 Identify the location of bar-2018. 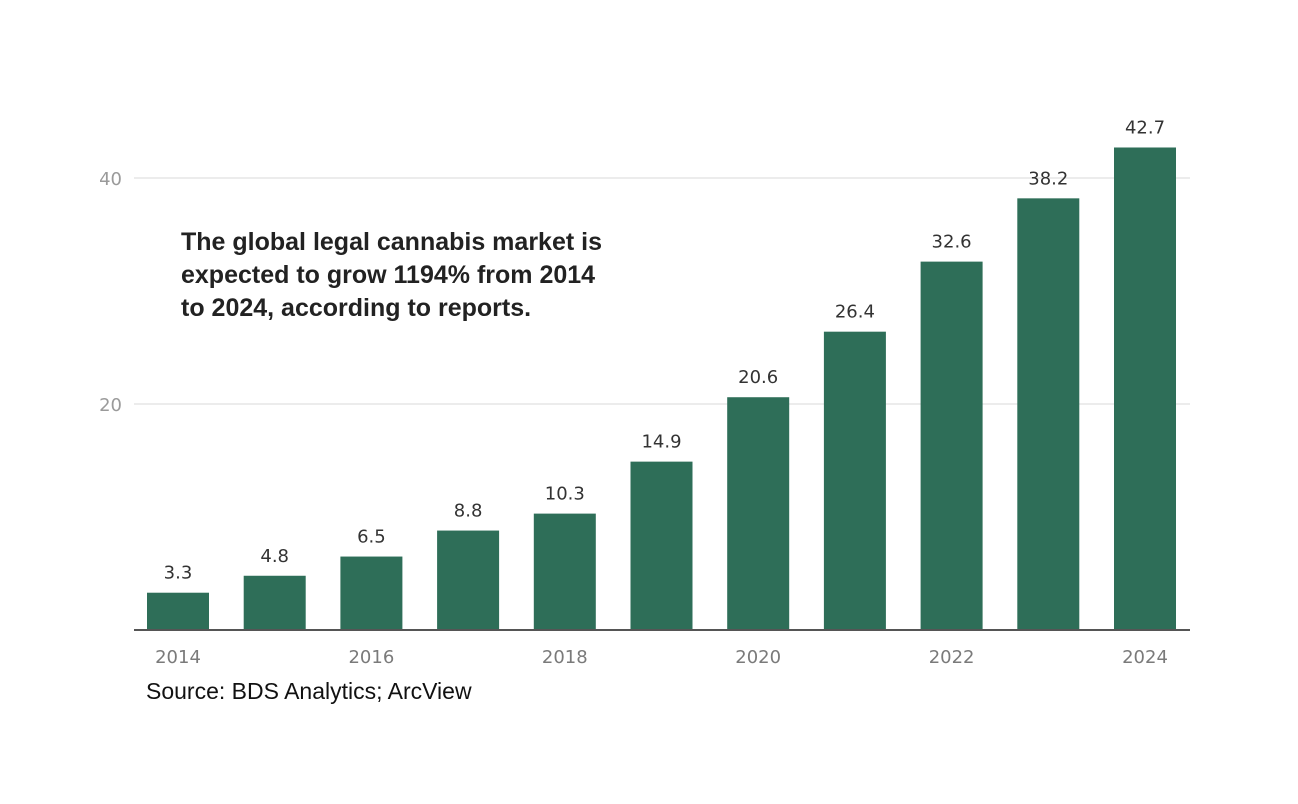
(564, 571).